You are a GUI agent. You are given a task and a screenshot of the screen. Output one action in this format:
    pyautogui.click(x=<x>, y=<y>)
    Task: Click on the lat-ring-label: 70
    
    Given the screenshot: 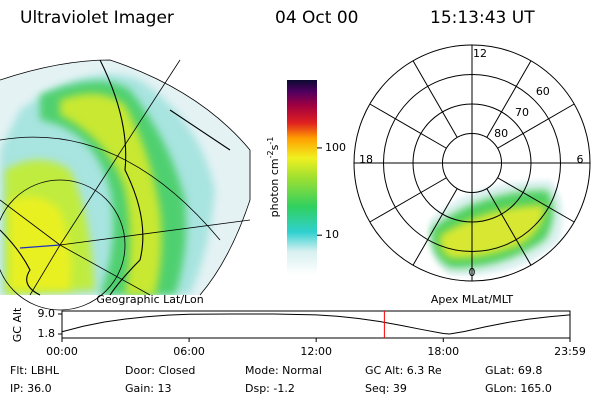 What is the action you would take?
    pyautogui.click(x=522, y=112)
    